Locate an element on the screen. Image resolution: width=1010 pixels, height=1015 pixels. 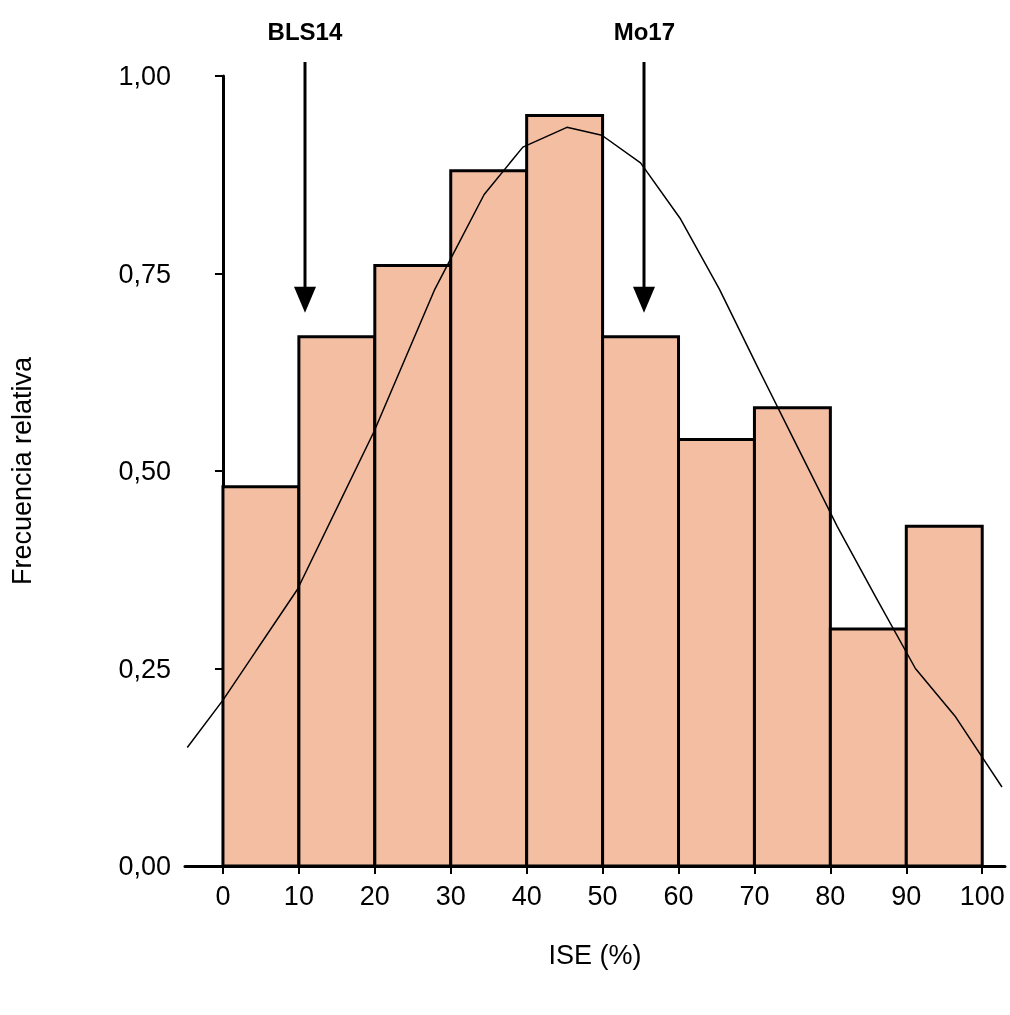
y-tick-label: 0,75 is located at coordinates (144, 273).